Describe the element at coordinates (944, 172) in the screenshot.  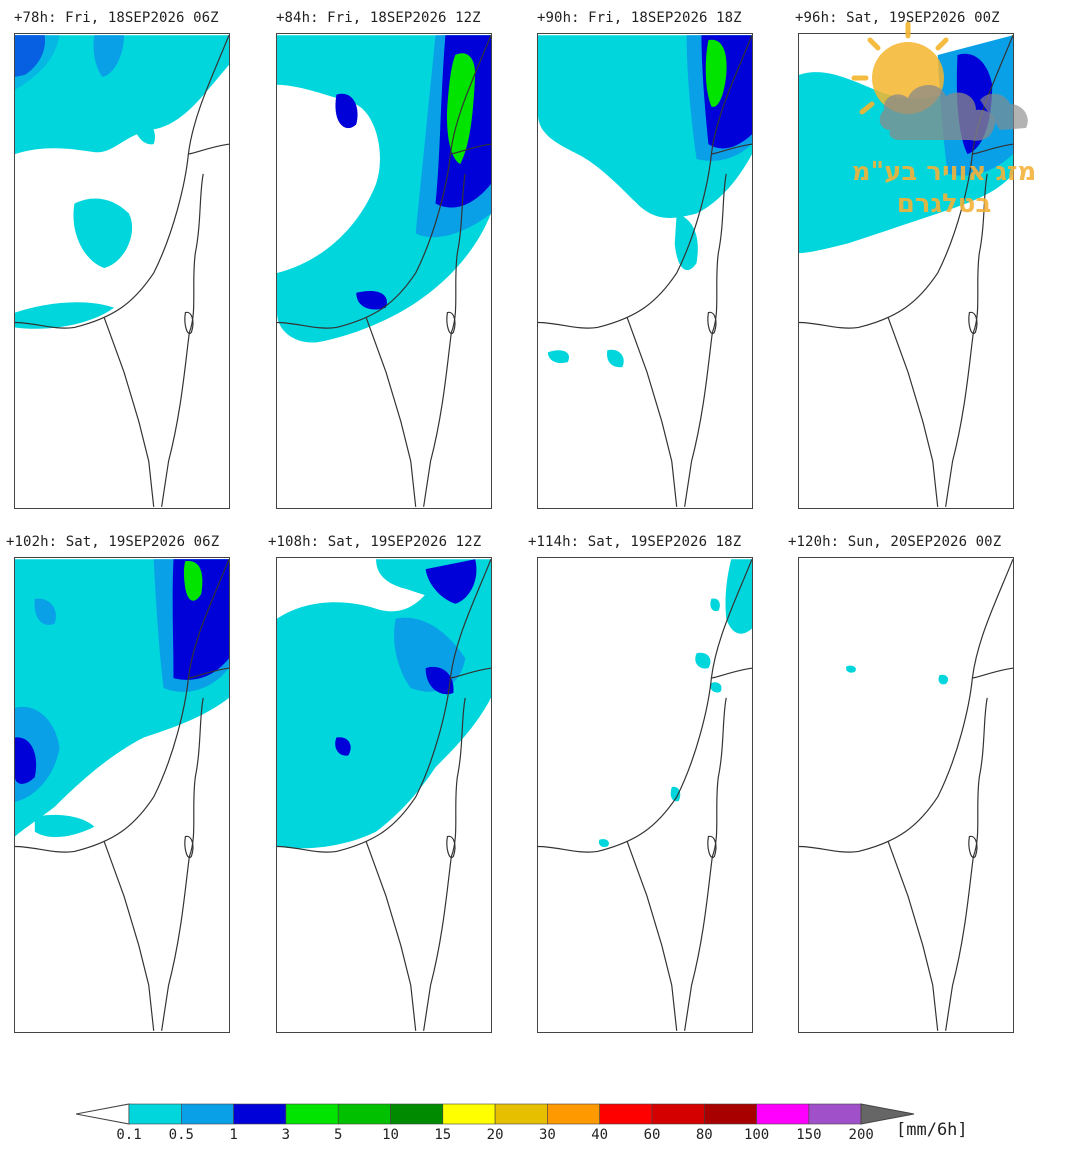
I see `watermark-line1: מזג אוויר בע"מ` at that location.